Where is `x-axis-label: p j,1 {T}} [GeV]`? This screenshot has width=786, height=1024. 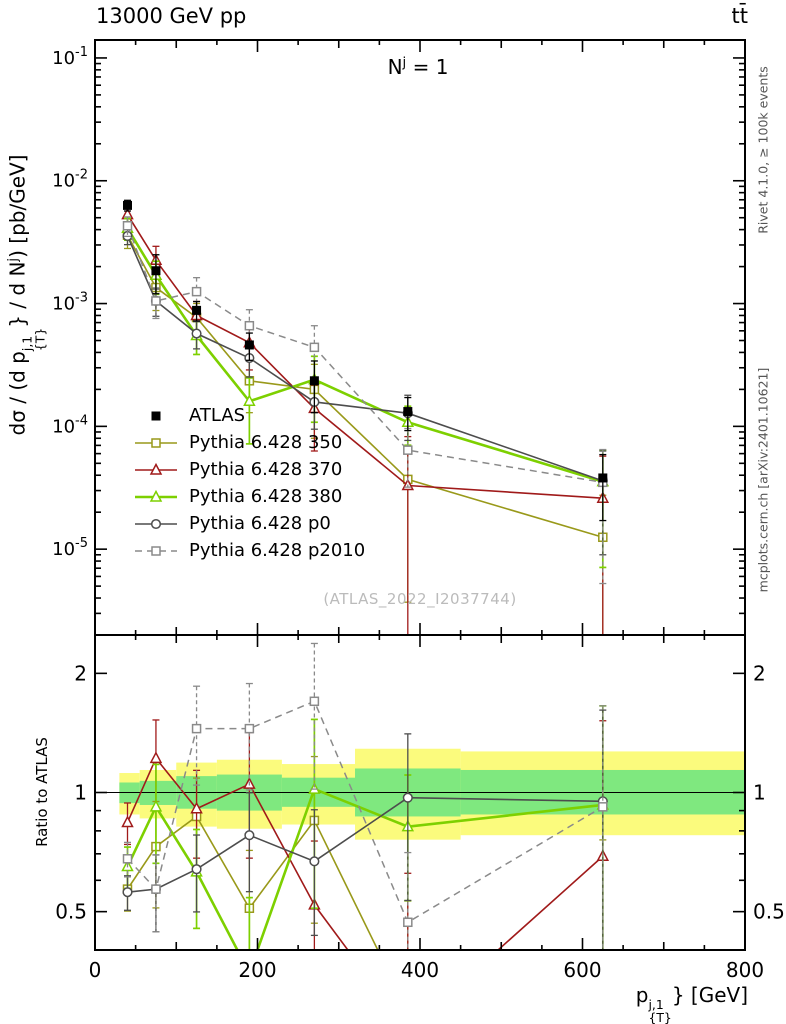
x-axis-label: p j,1 {T}} [GeV] is located at coordinates (691, 1003).